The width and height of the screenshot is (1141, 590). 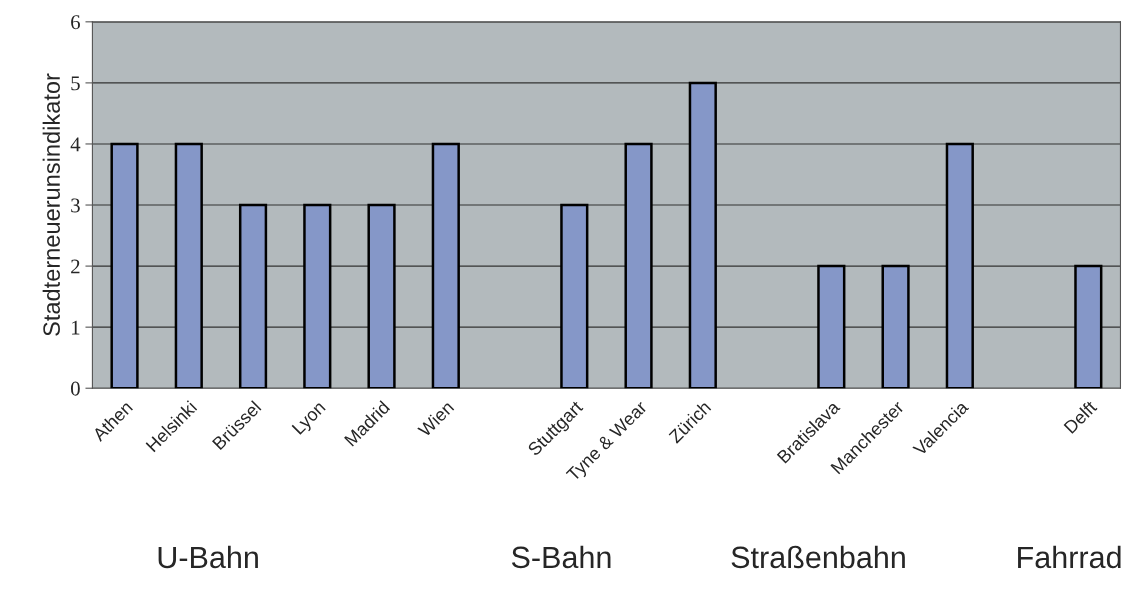 I want to click on y-tick-label: 4, so click(x=75, y=144).